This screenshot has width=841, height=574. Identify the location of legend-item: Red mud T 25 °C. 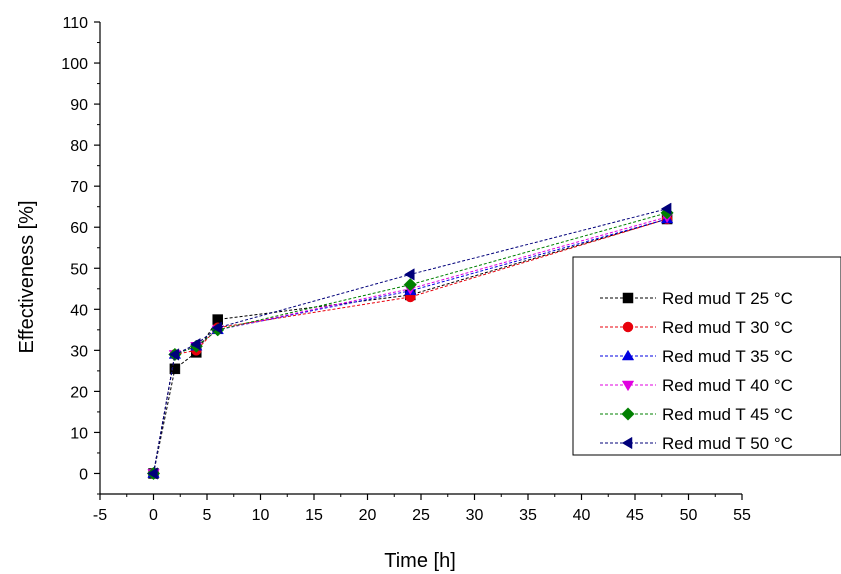
(696, 298).